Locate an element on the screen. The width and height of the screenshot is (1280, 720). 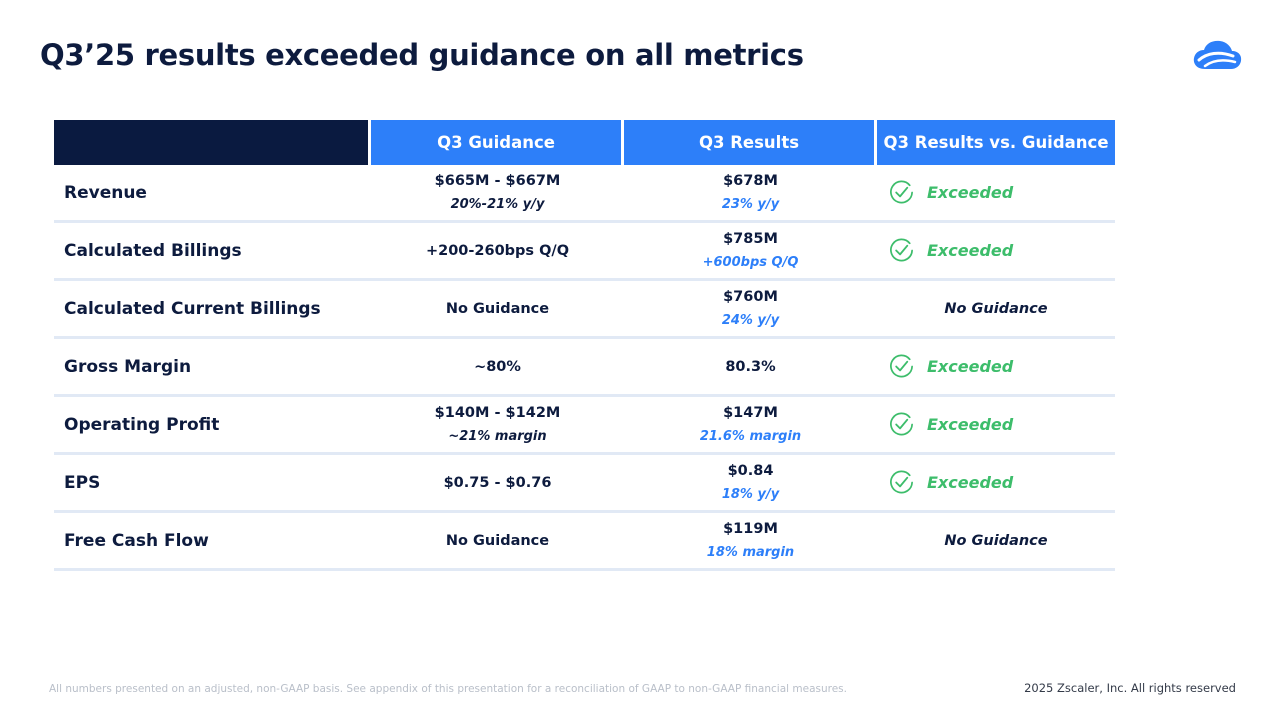
result-cell: $147M 21.6% margin is located at coordinates (750, 426).